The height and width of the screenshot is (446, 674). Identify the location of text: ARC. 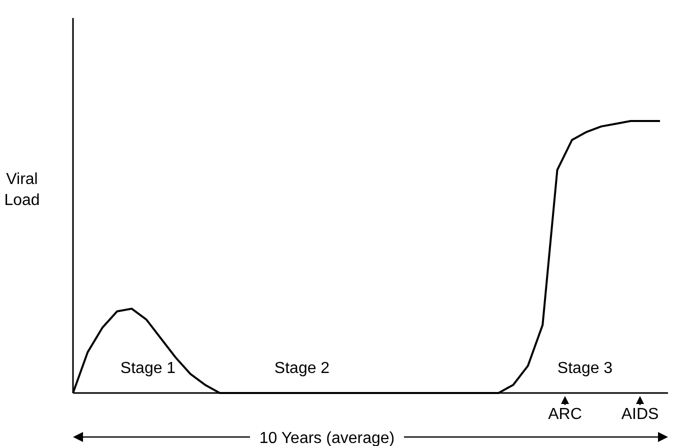
(565, 414).